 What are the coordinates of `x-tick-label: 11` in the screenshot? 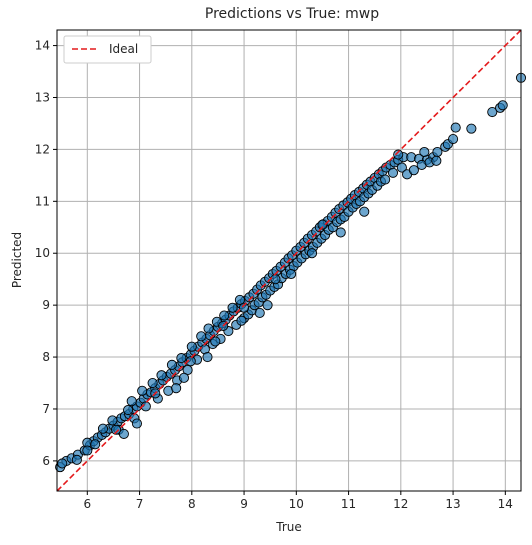 It's located at (348, 504).